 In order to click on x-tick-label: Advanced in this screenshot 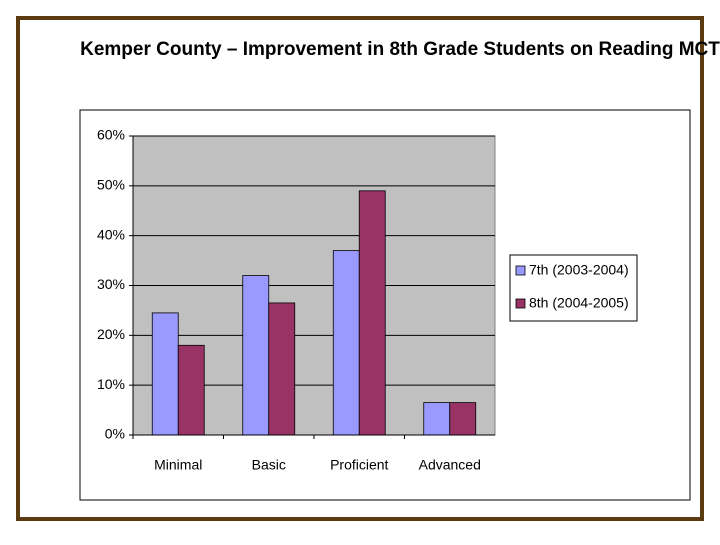, I will do `click(450, 465)`.